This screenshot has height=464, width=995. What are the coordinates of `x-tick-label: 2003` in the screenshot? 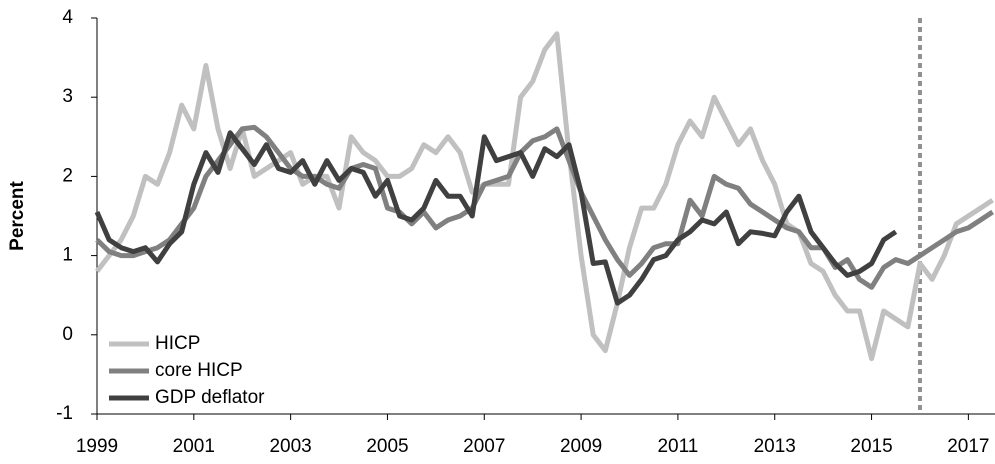 It's located at (290, 446).